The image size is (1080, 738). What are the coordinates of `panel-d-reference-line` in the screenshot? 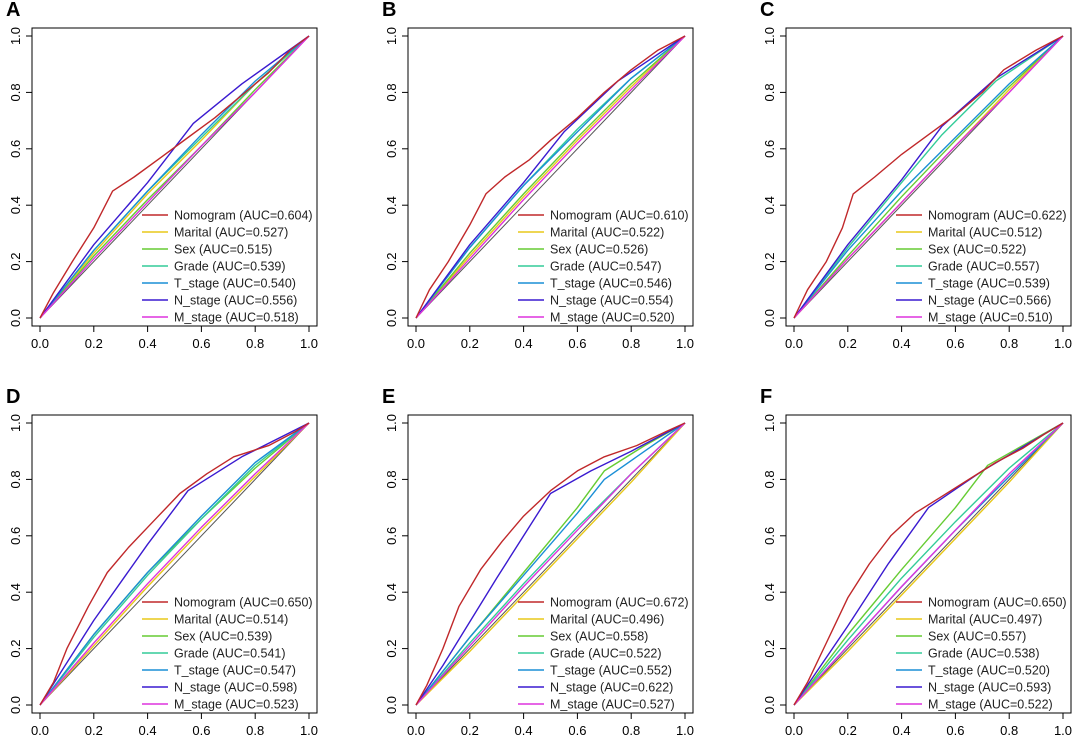 It's located at (174, 564).